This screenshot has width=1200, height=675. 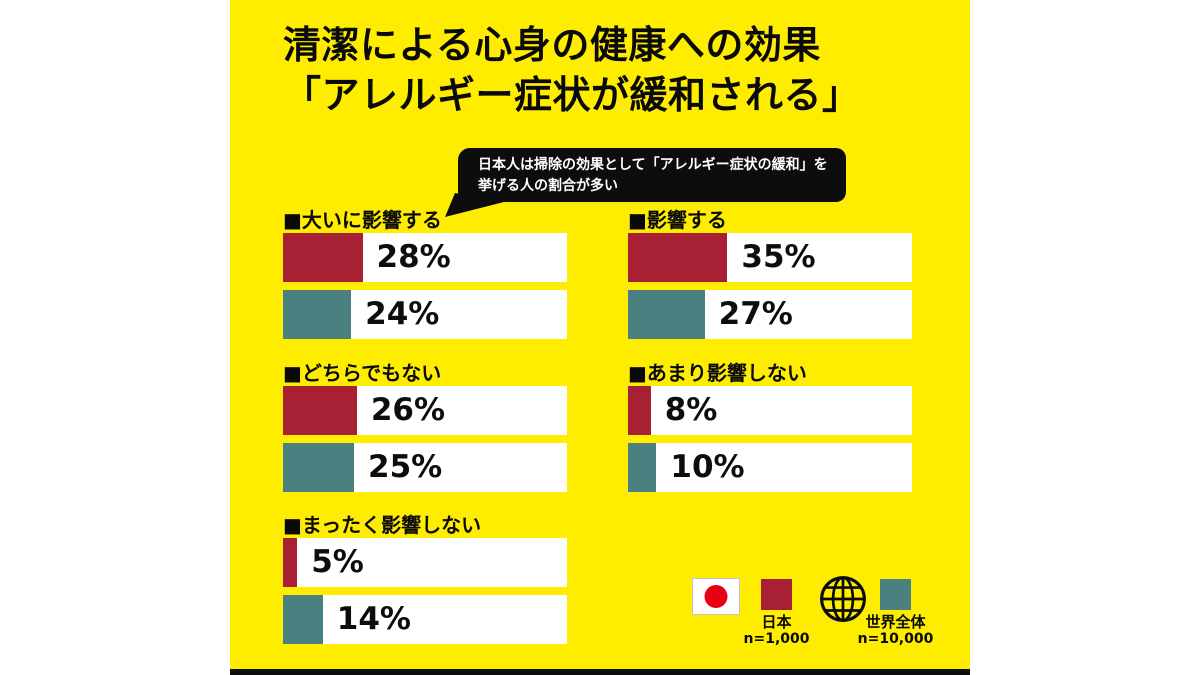 I want to click on legend: 日本 n=1,000 世界全体 n=10,000, so click(x=832, y=617).